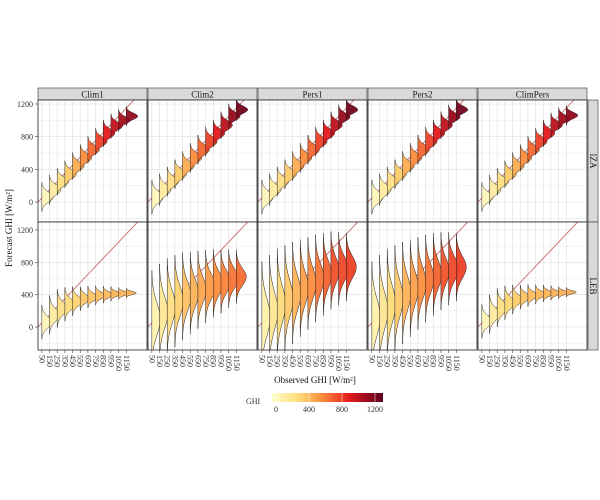 This screenshot has width=600, height=500. Describe the element at coordinates (31, 202) in the screenshot. I see `y-tick-label: 0` at that location.